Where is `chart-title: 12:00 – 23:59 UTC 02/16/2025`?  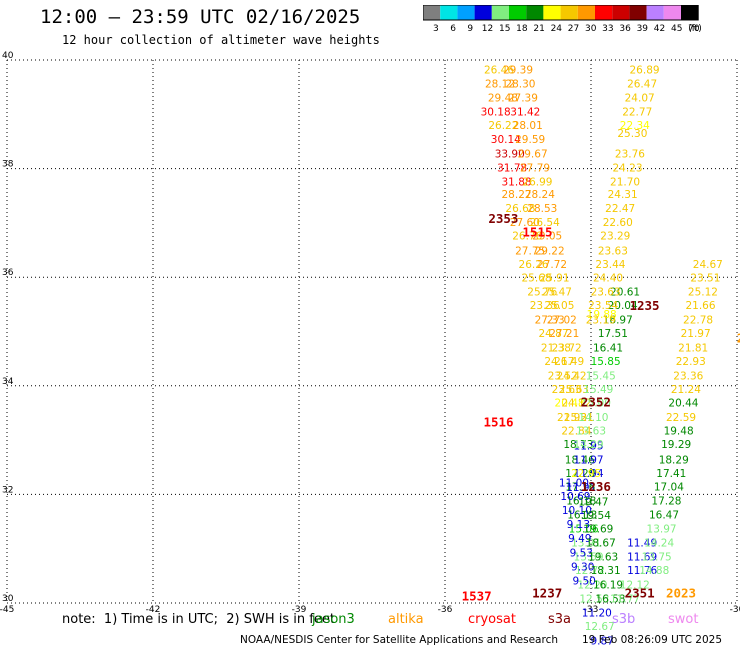 chart-title: 12:00 – 23:59 UTC 02/16/2025 is located at coordinates (200, 17).